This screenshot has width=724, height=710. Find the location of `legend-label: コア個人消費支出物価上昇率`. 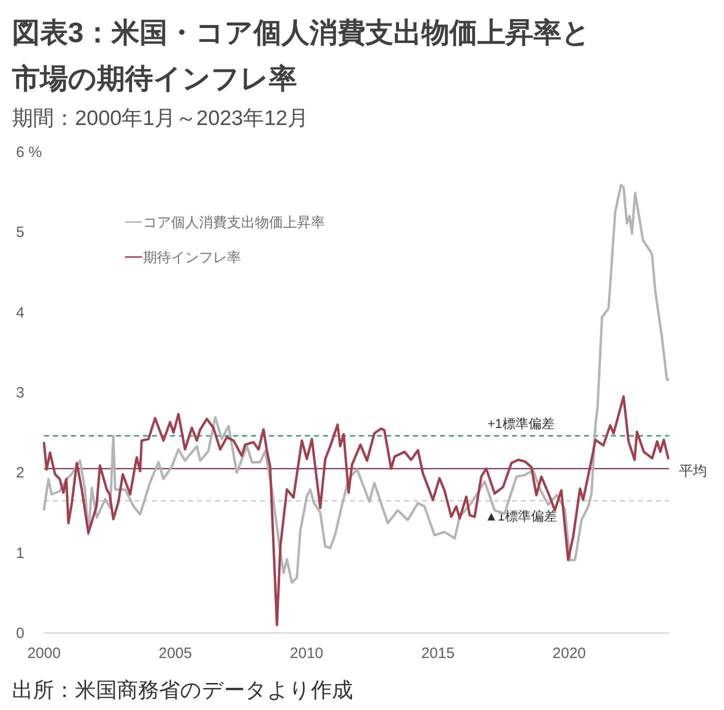

legend-label: コア個人消費支出物価上昇率 is located at coordinates (234, 222).